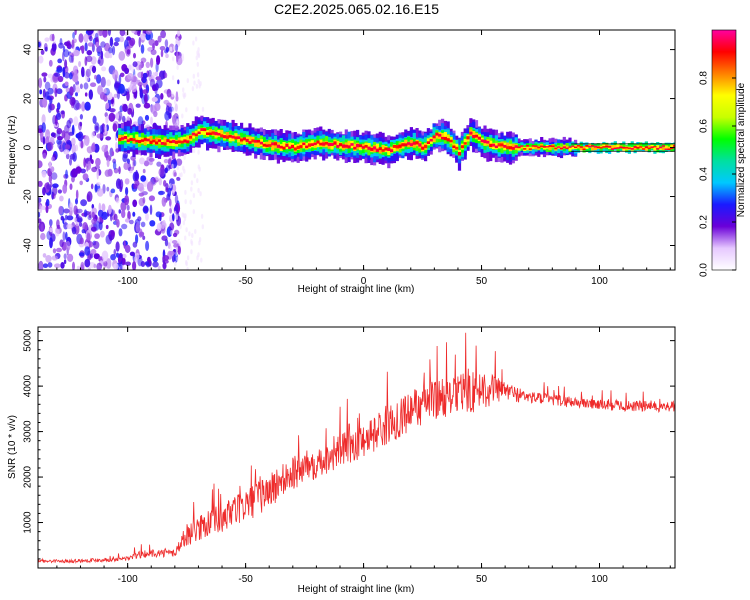 Image resolution: width=750 pixels, height=600 pixels. What do you see at coordinates (28, 245) in the screenshot?
I see `y-tick-label: -40` at bounding box center [28, 245].